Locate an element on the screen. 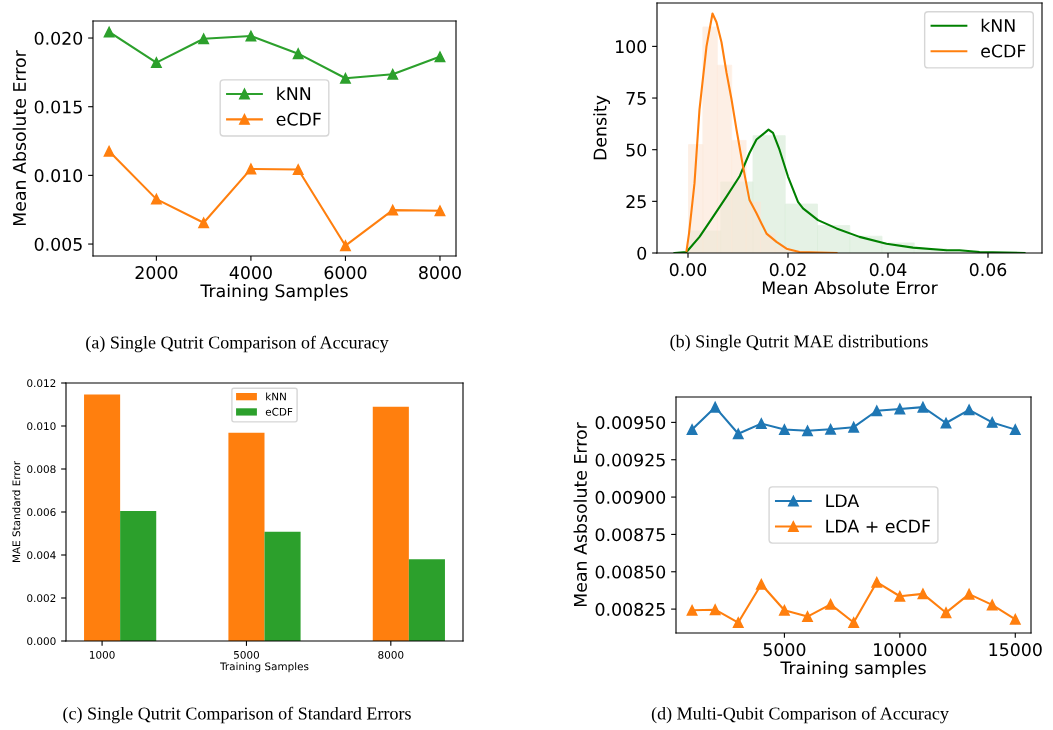  y-tick-label: 0.006 is located at coordinates (41, 512).